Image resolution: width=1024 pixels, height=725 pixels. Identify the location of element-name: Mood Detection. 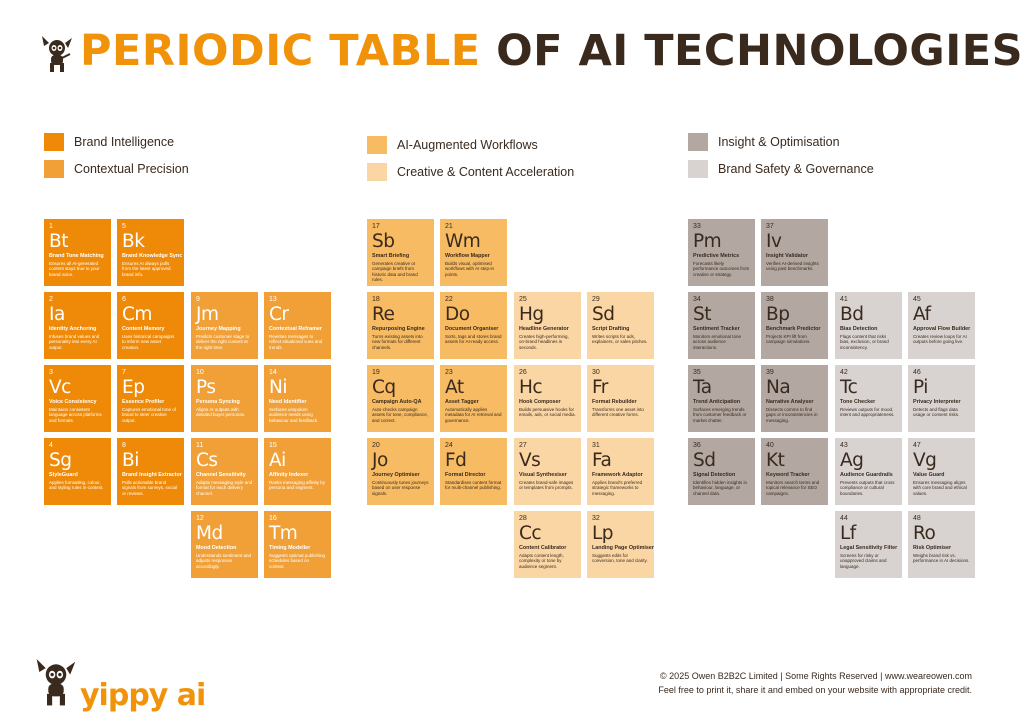
(216, 548).